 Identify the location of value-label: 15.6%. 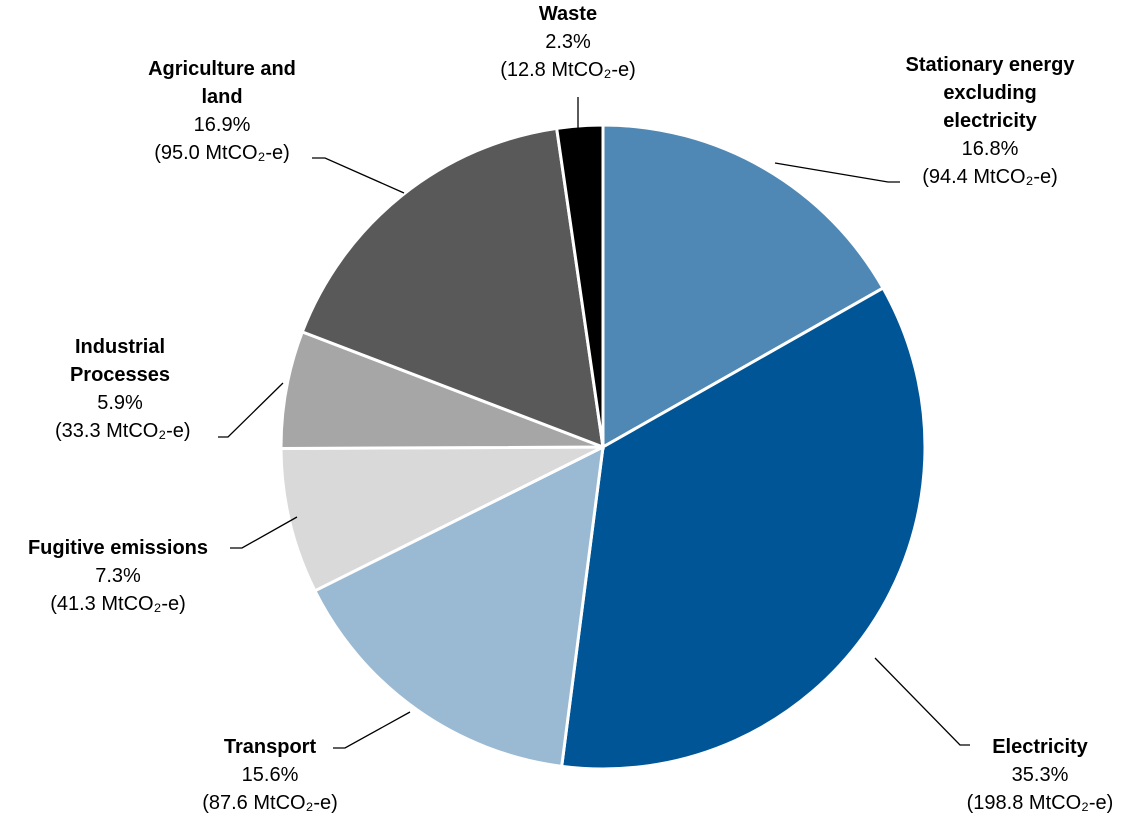
(270, 775).